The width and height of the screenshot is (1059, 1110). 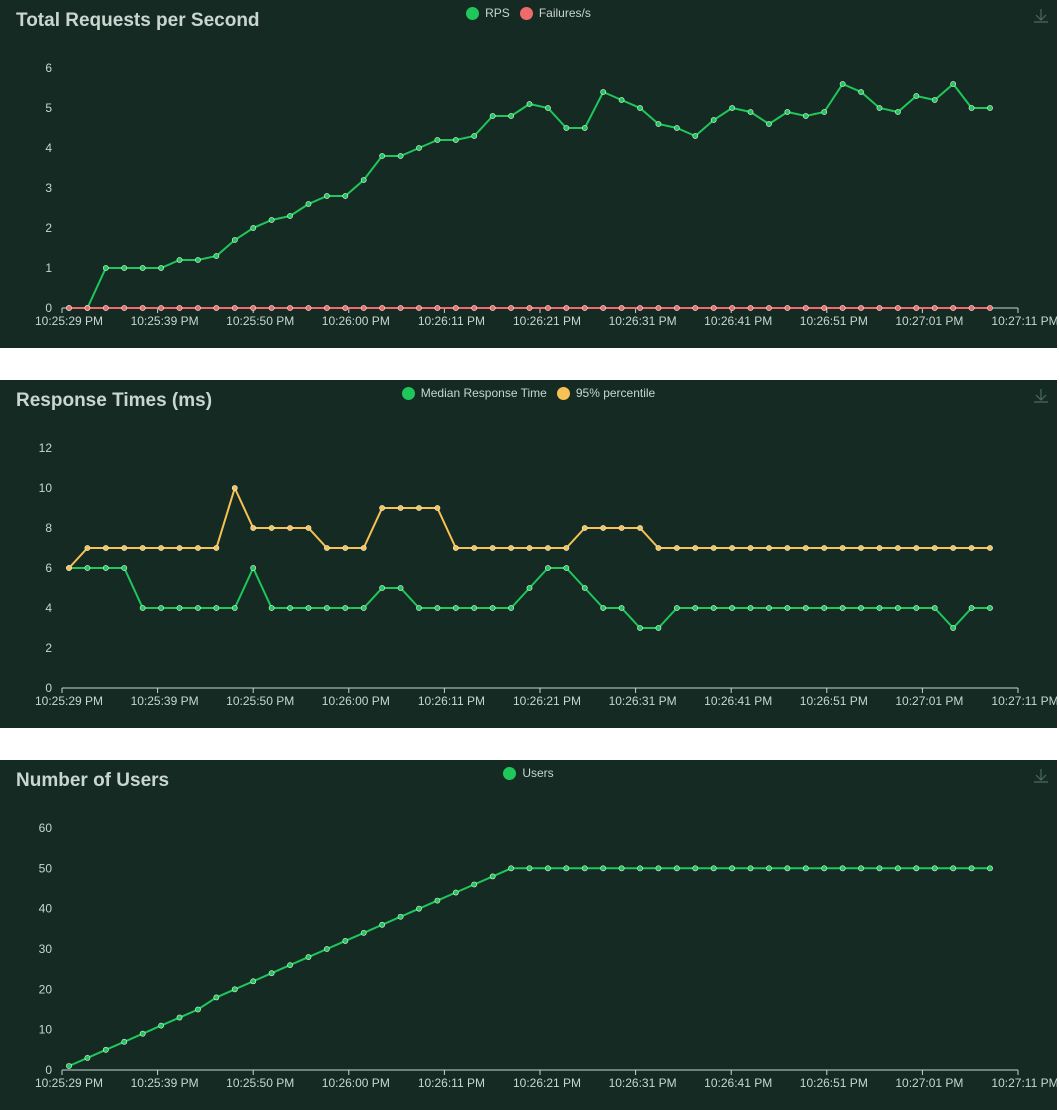 I want to click on x-tick-label: 10:26:41 PM, so click(x=738, y=701).